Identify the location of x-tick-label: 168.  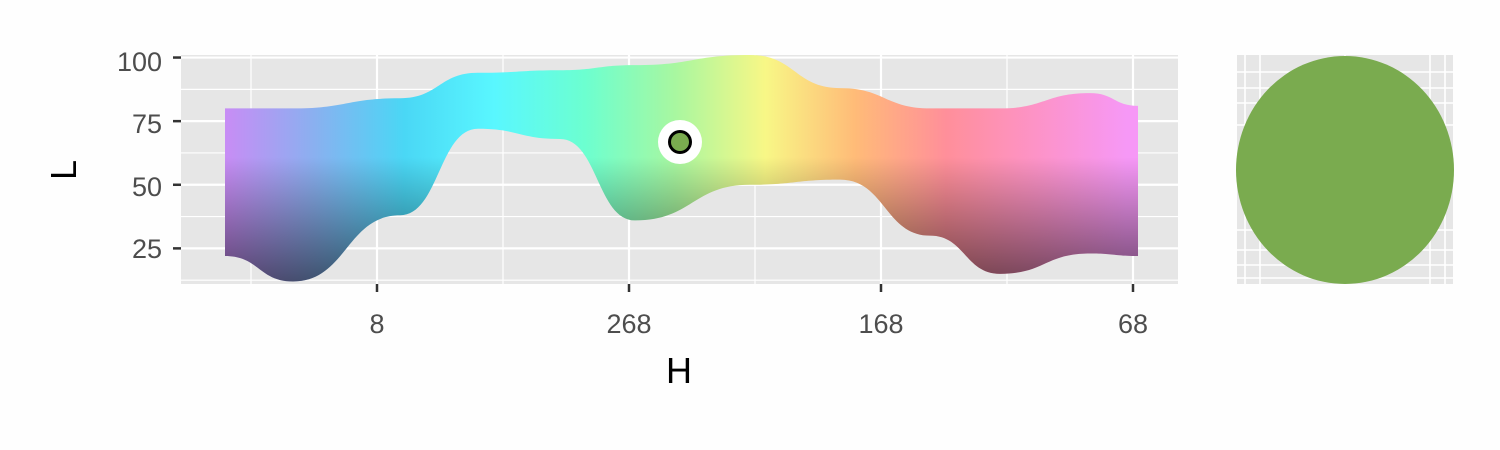
(880, 324).